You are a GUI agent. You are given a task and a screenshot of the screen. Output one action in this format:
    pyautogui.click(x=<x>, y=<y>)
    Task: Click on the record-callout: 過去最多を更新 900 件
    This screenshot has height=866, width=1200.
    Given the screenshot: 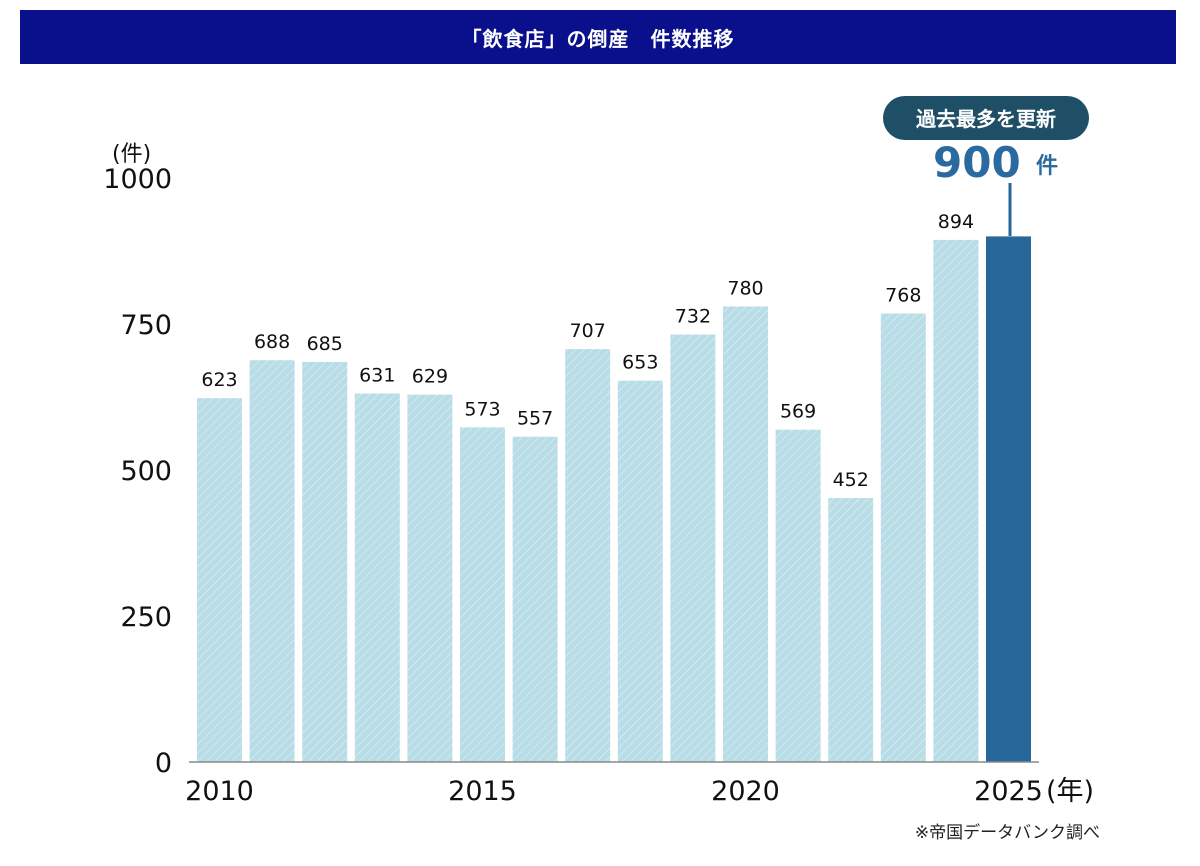 What is the action you would take?
    pyautogui.click(x=986, y=166)
    